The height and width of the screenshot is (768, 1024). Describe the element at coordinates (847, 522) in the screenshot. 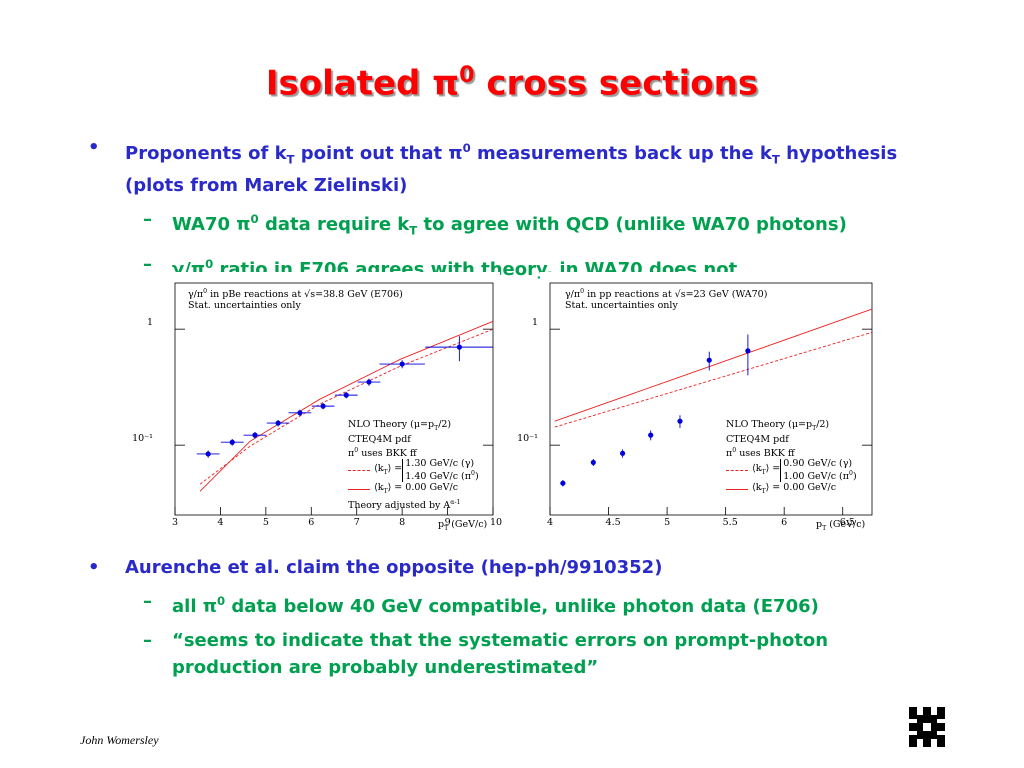

I see `x-tick-label: 6.5` at that location.